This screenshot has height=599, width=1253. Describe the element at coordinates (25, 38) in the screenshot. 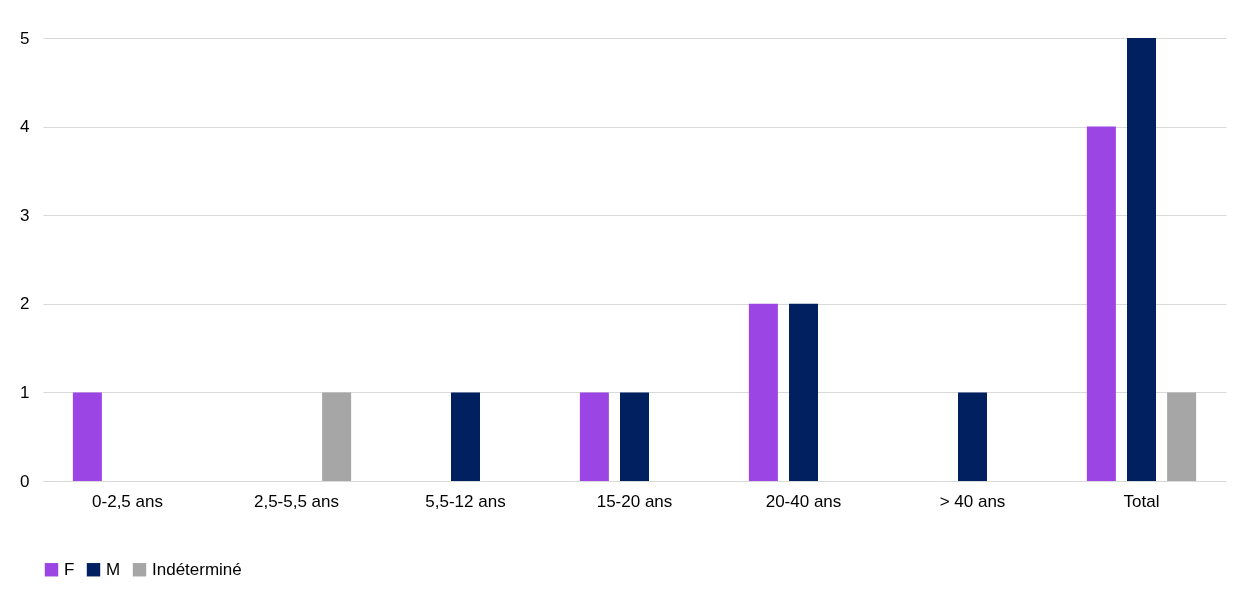

I see `y-tick-label: 5` at that location.